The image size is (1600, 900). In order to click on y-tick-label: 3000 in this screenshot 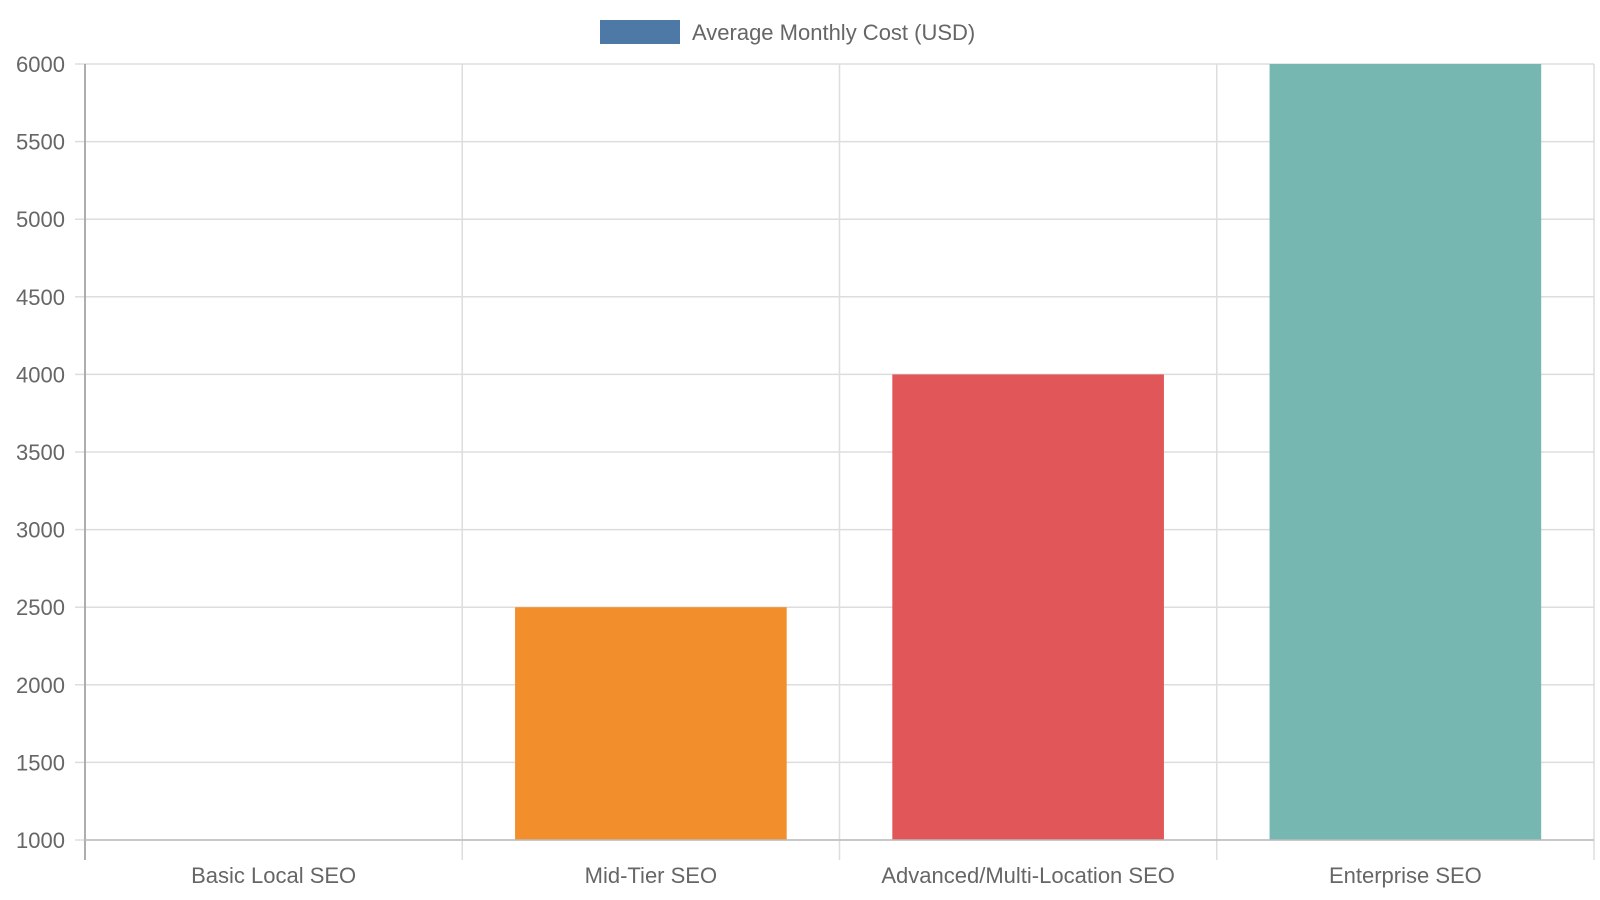, I will do `click(40, 530)`.